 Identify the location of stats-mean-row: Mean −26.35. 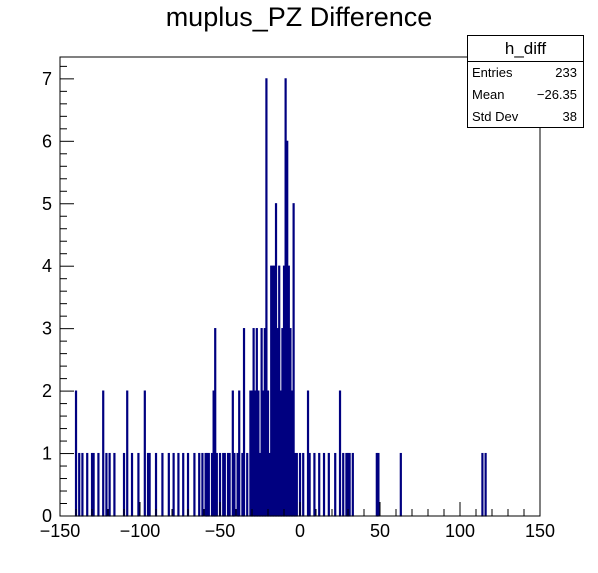
(525, 95).